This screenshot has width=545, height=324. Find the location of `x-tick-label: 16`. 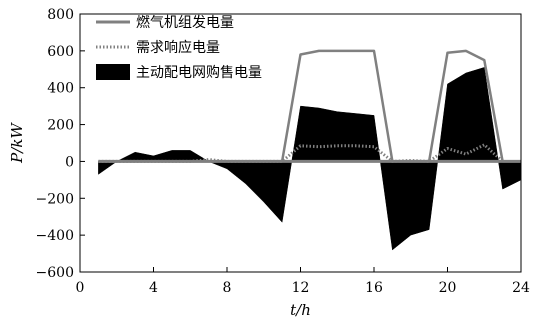

x-tick-label: 16 is located at coordinates (374, 288).